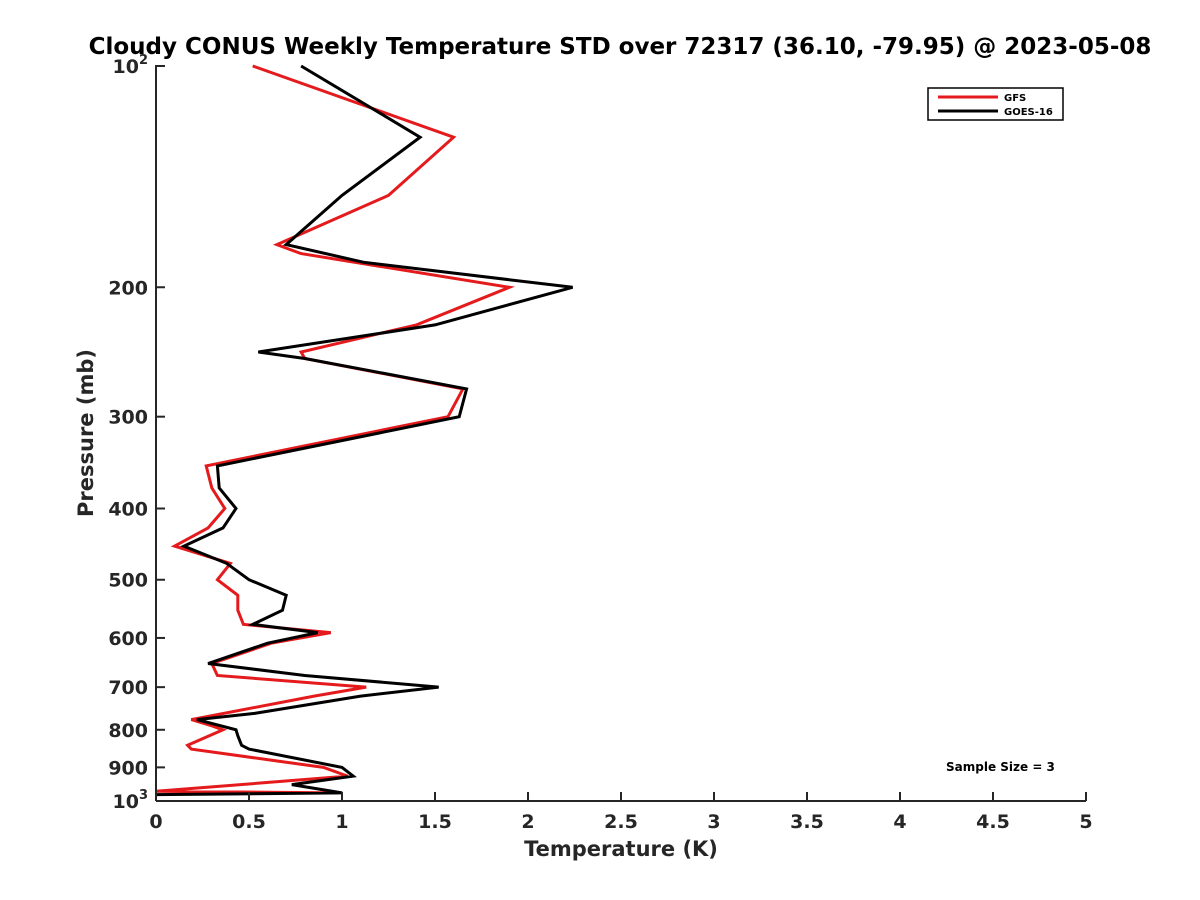 The image size is (1200, 900). What do you see at coordinates (128, 731) in the screenshot?
I see `y-tick-label: 800` at bounding box center [128, 731].